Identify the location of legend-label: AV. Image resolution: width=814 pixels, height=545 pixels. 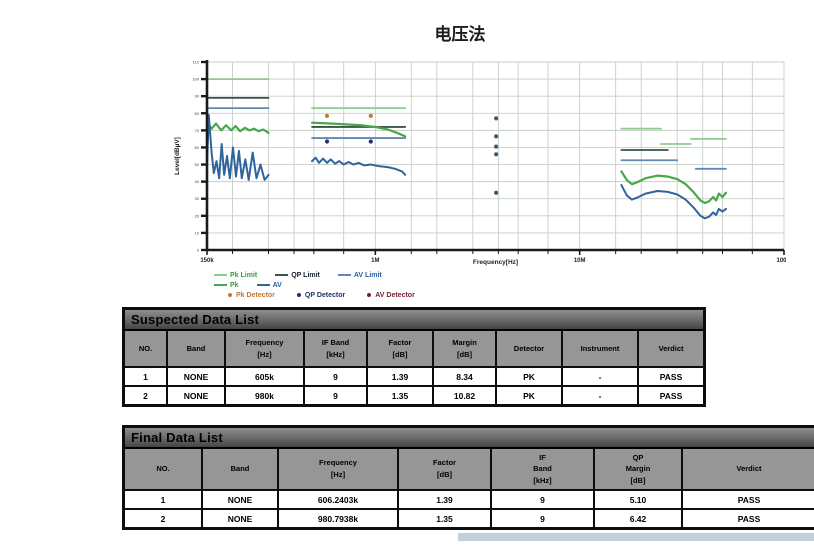
(277, 285).